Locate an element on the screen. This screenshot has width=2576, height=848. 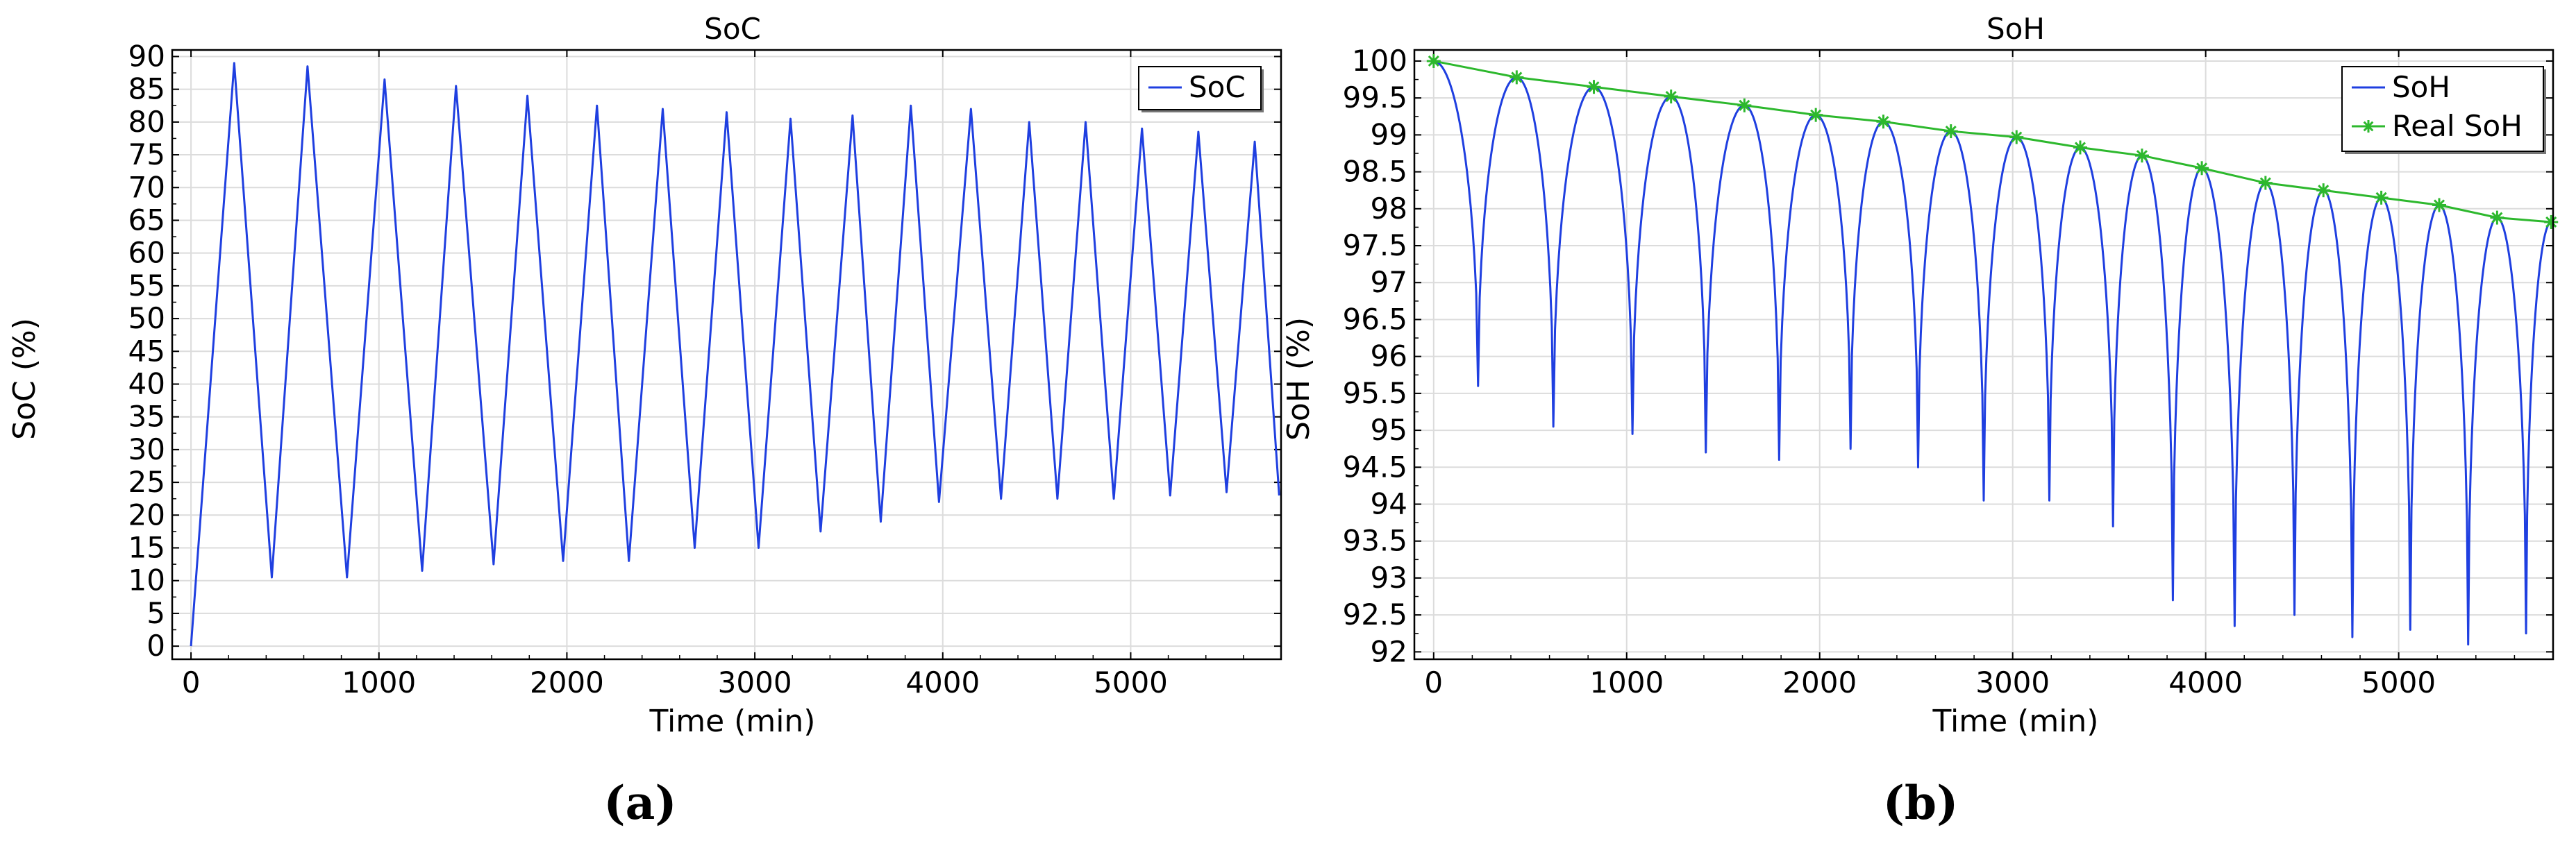
soc-y-tick-label: 50 is located at coordinates (146, 318).